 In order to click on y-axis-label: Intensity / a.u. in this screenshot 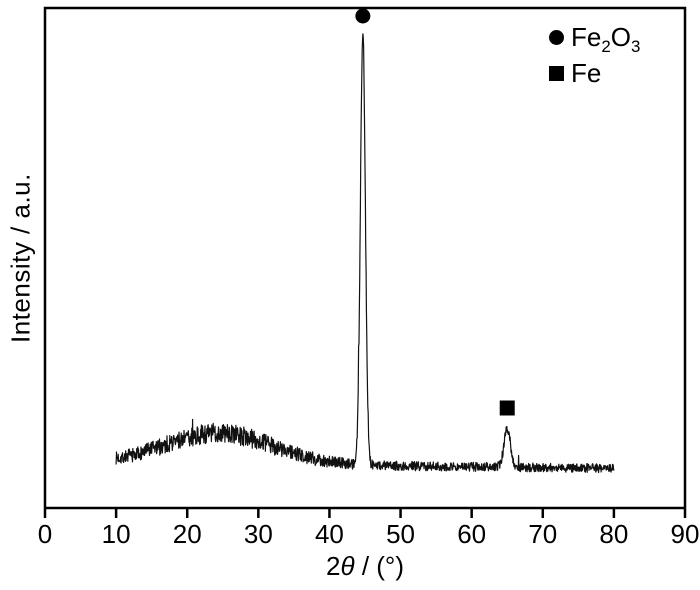, I will do `click(20, 258)`.